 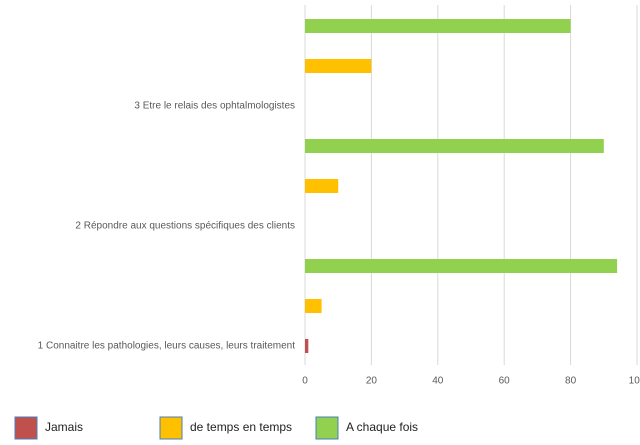 What do you see at coordinates (305, 381) in the screenshot?
I see `x-tick-label: 0` at bounding box center [305, 381].